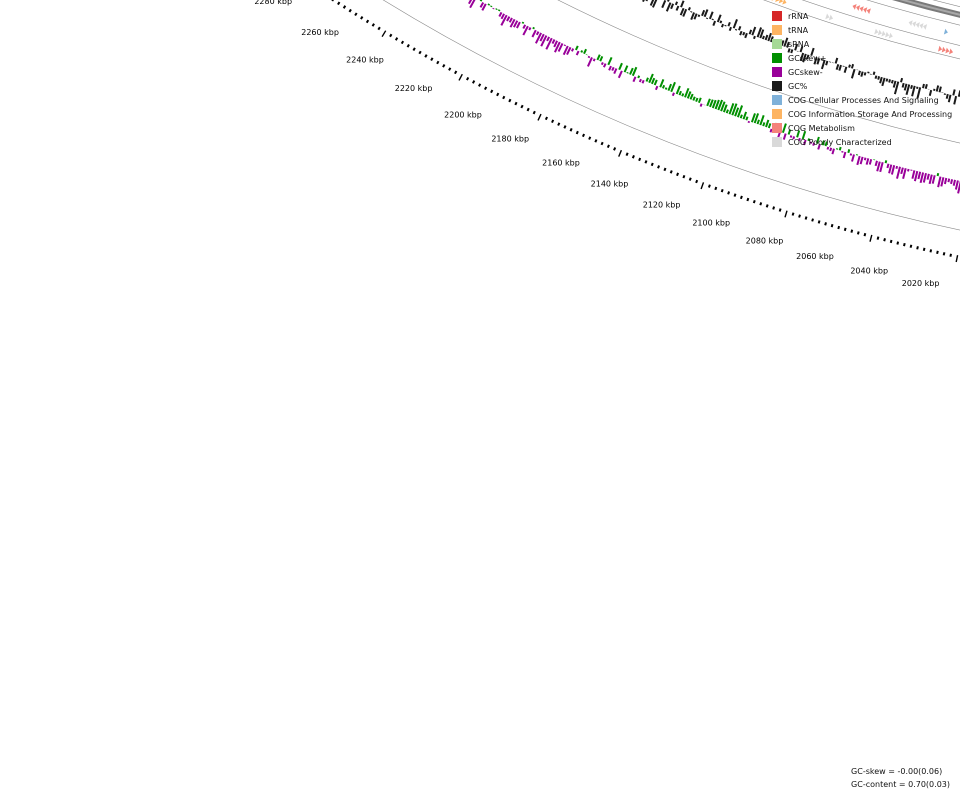 Image resolution: width=960 pixels, height=800 pixels. Describe the element at coordinates (807, 58) in the screenshot. I see `legend-label: GCskew+` at that location.